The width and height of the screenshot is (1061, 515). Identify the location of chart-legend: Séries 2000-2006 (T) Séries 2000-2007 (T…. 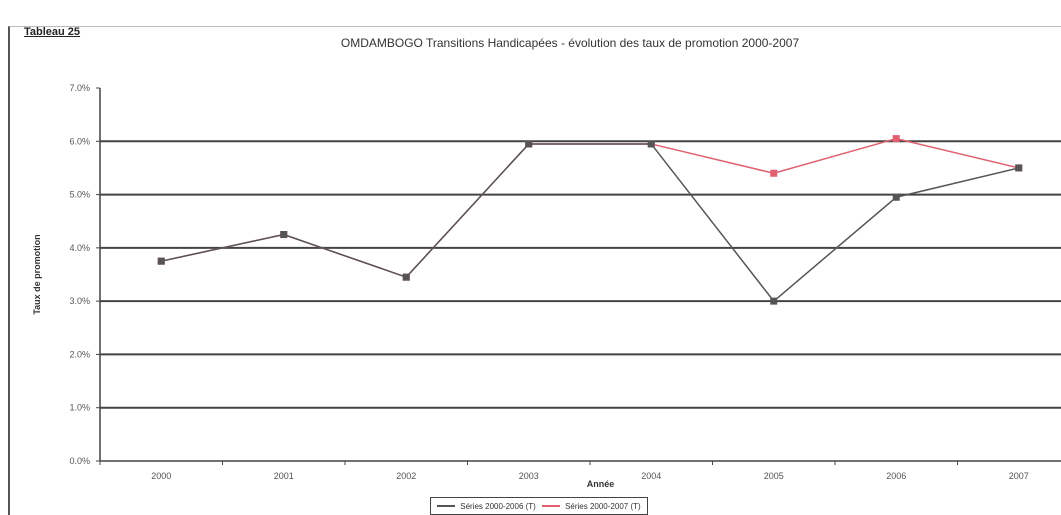
(539, 506).